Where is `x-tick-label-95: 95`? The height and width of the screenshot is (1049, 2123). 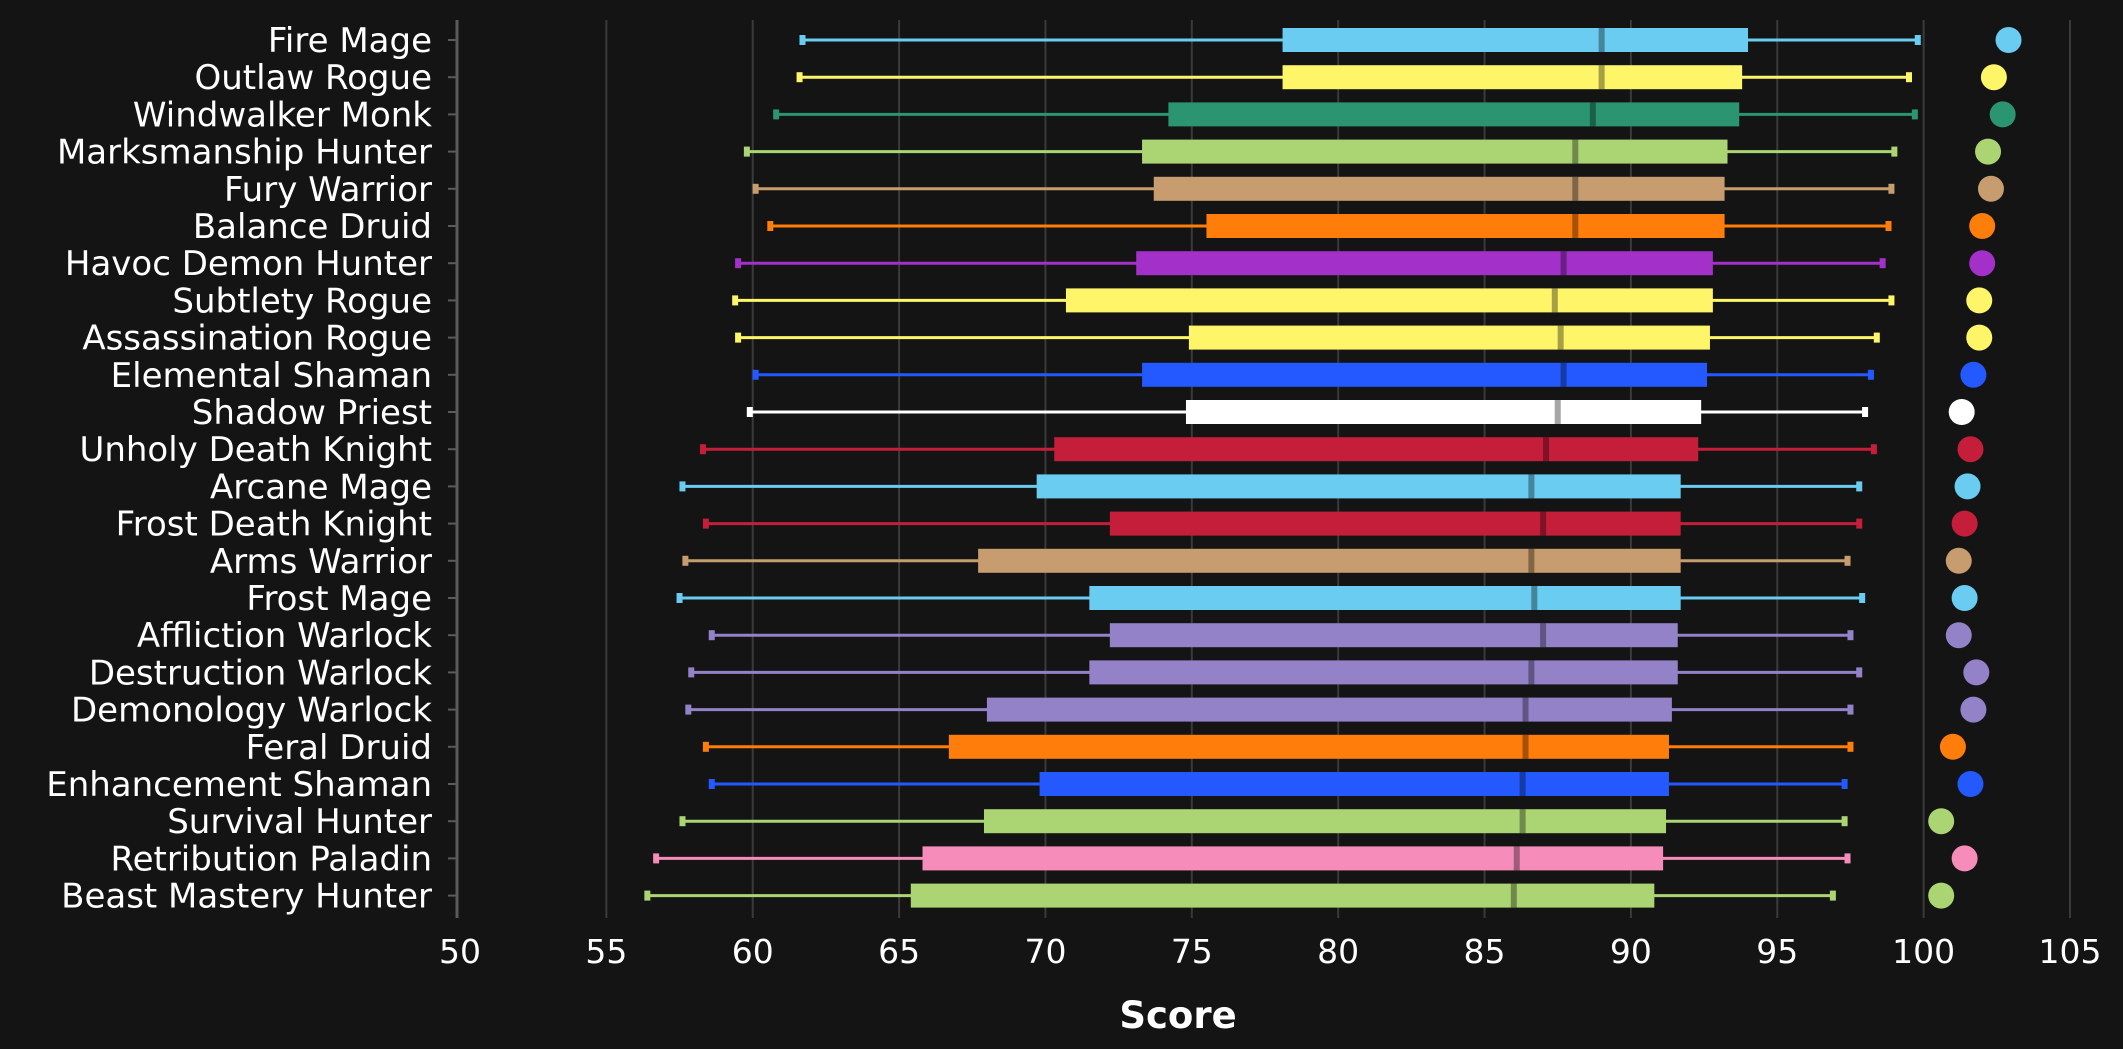 x-tick-label-95: 95 is located at coordinates (1777, 951).